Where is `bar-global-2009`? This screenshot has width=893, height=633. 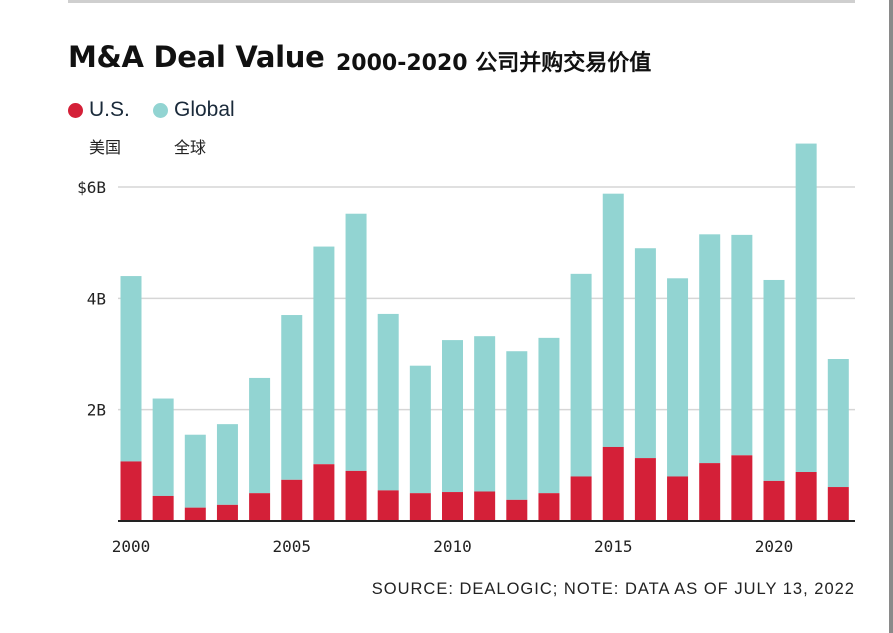
bar-global-2009 is located at coordinates (420, 429).